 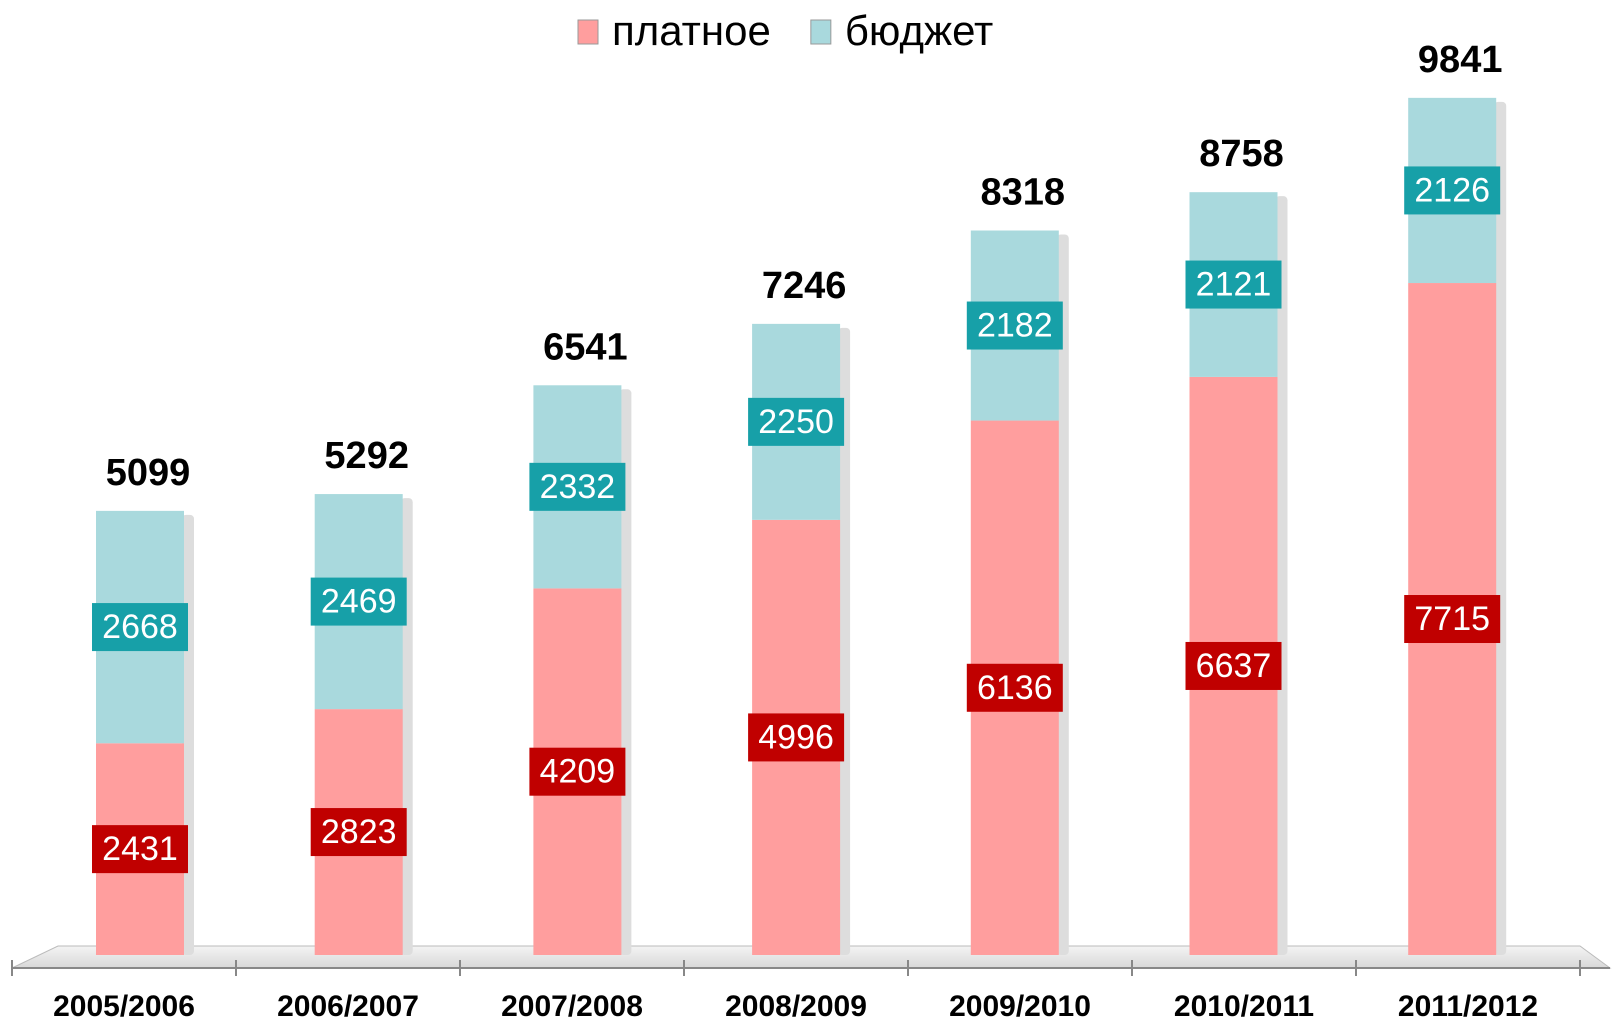 I want to click on value-label: 2668, so click(x=140, y=627).